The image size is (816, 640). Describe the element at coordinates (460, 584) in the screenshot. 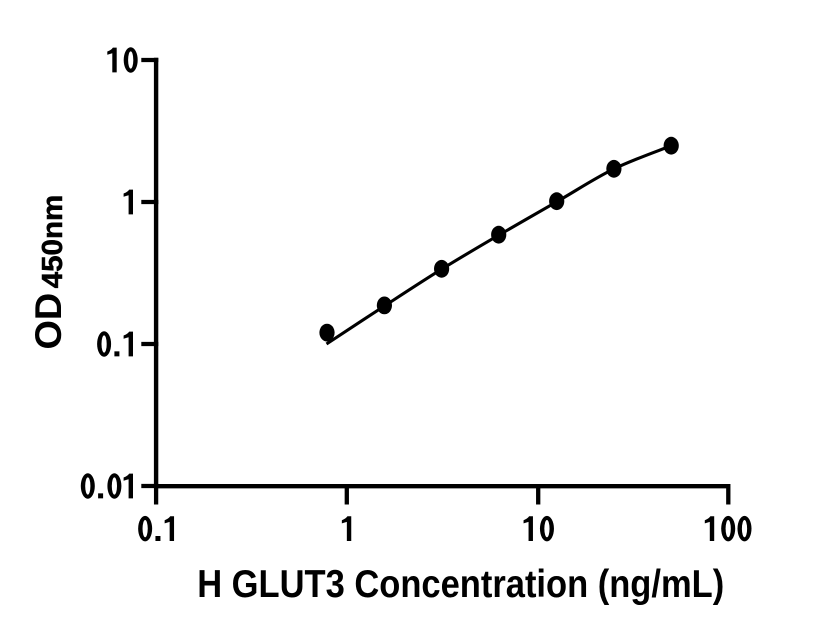

I see `svg-text: H GLUT3 Concentration (ng/mL)` at that location.